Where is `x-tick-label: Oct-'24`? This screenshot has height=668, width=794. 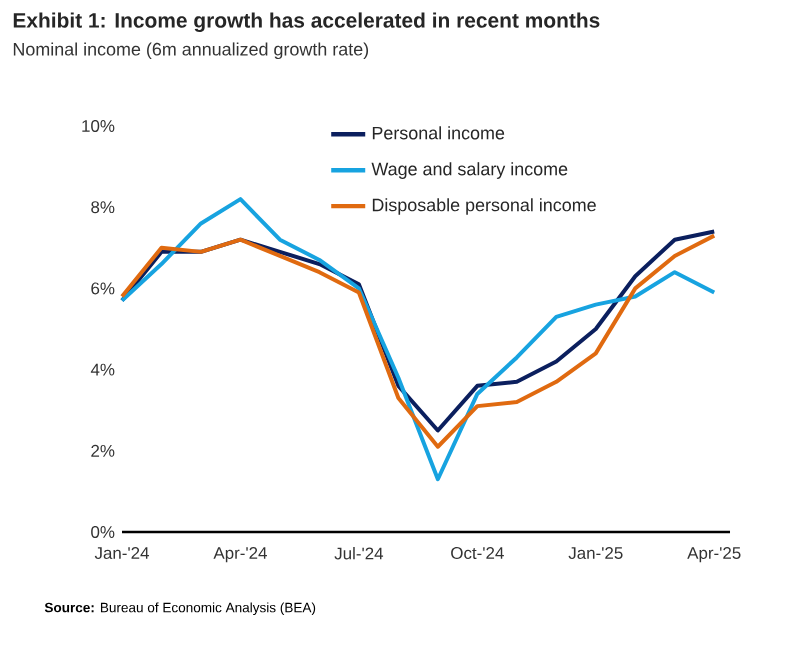
x-tick-label: Oct-'24 is located at coordinates (477, 553).